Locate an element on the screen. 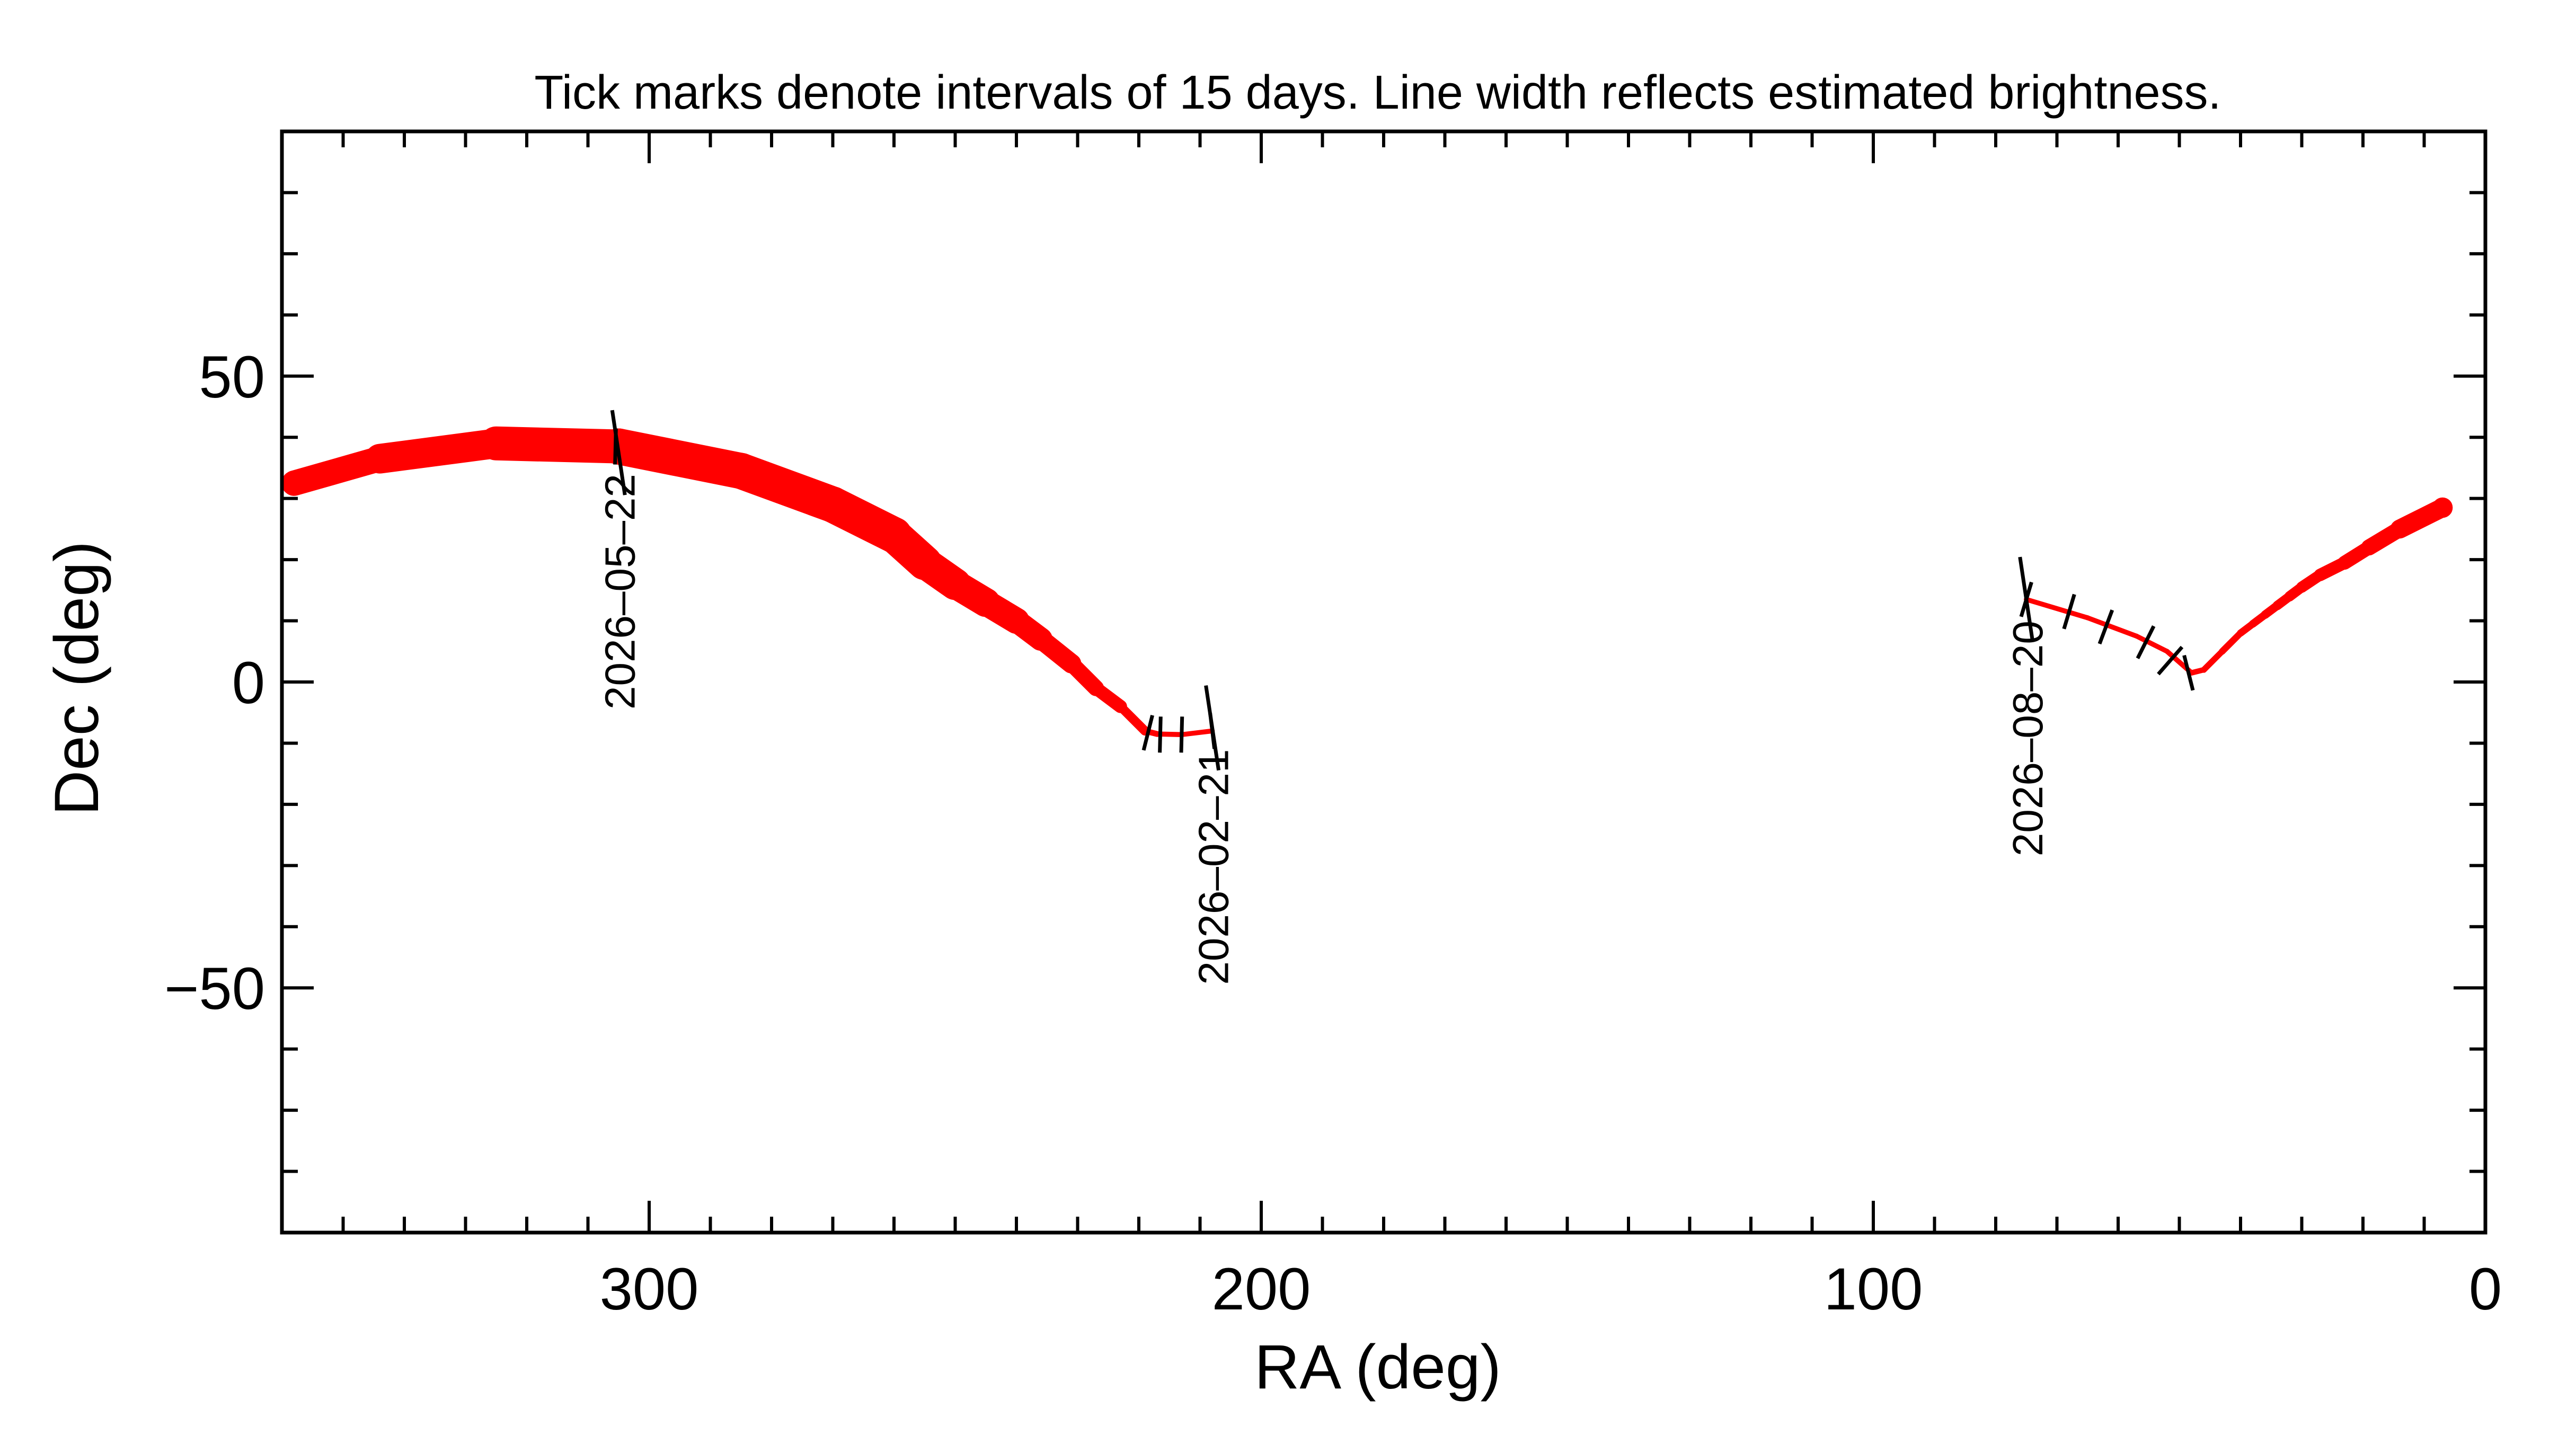  date-annotation: 2026–02–21 is located at coordinates (1213, 835).